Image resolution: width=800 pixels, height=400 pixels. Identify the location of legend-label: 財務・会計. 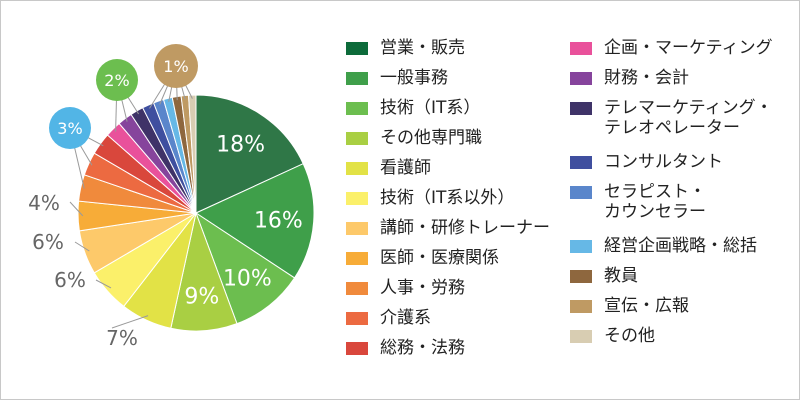
(646, 78).